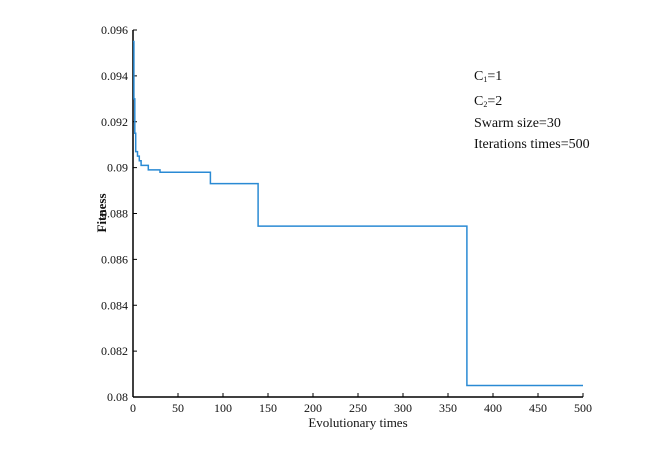  I want to click on x-tick-label: 200, so click(313, 408).